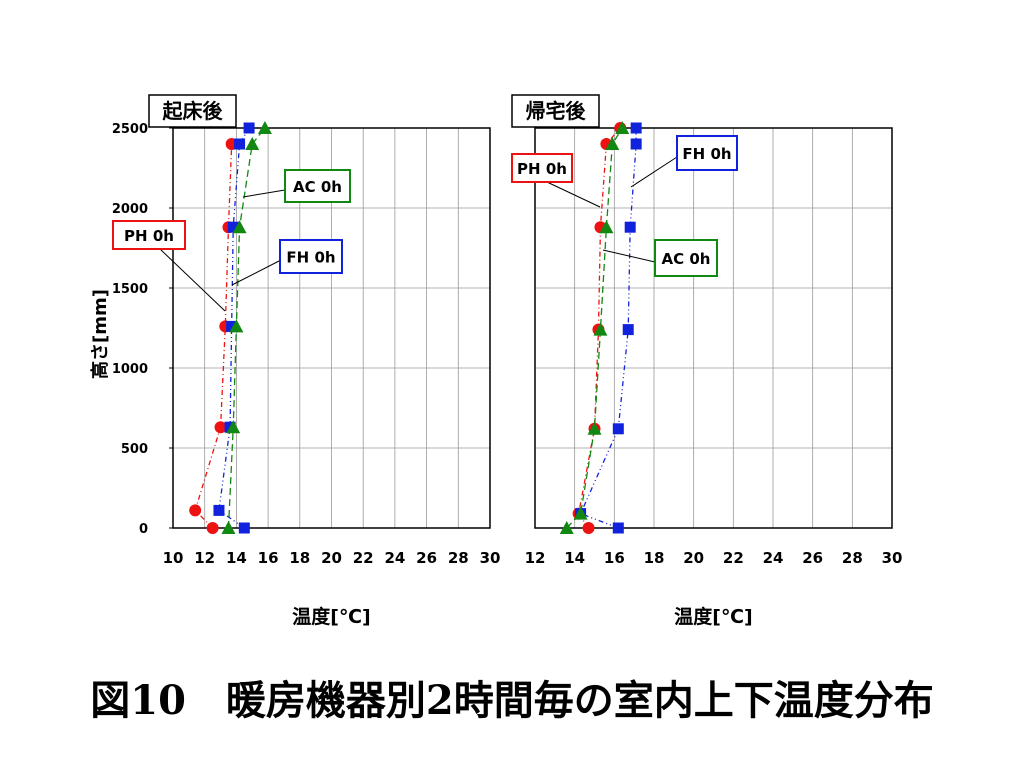 The width and height of the screenshot is (1024, 768). I want to click on chart-title: 帰宅後, so click(556, 111).